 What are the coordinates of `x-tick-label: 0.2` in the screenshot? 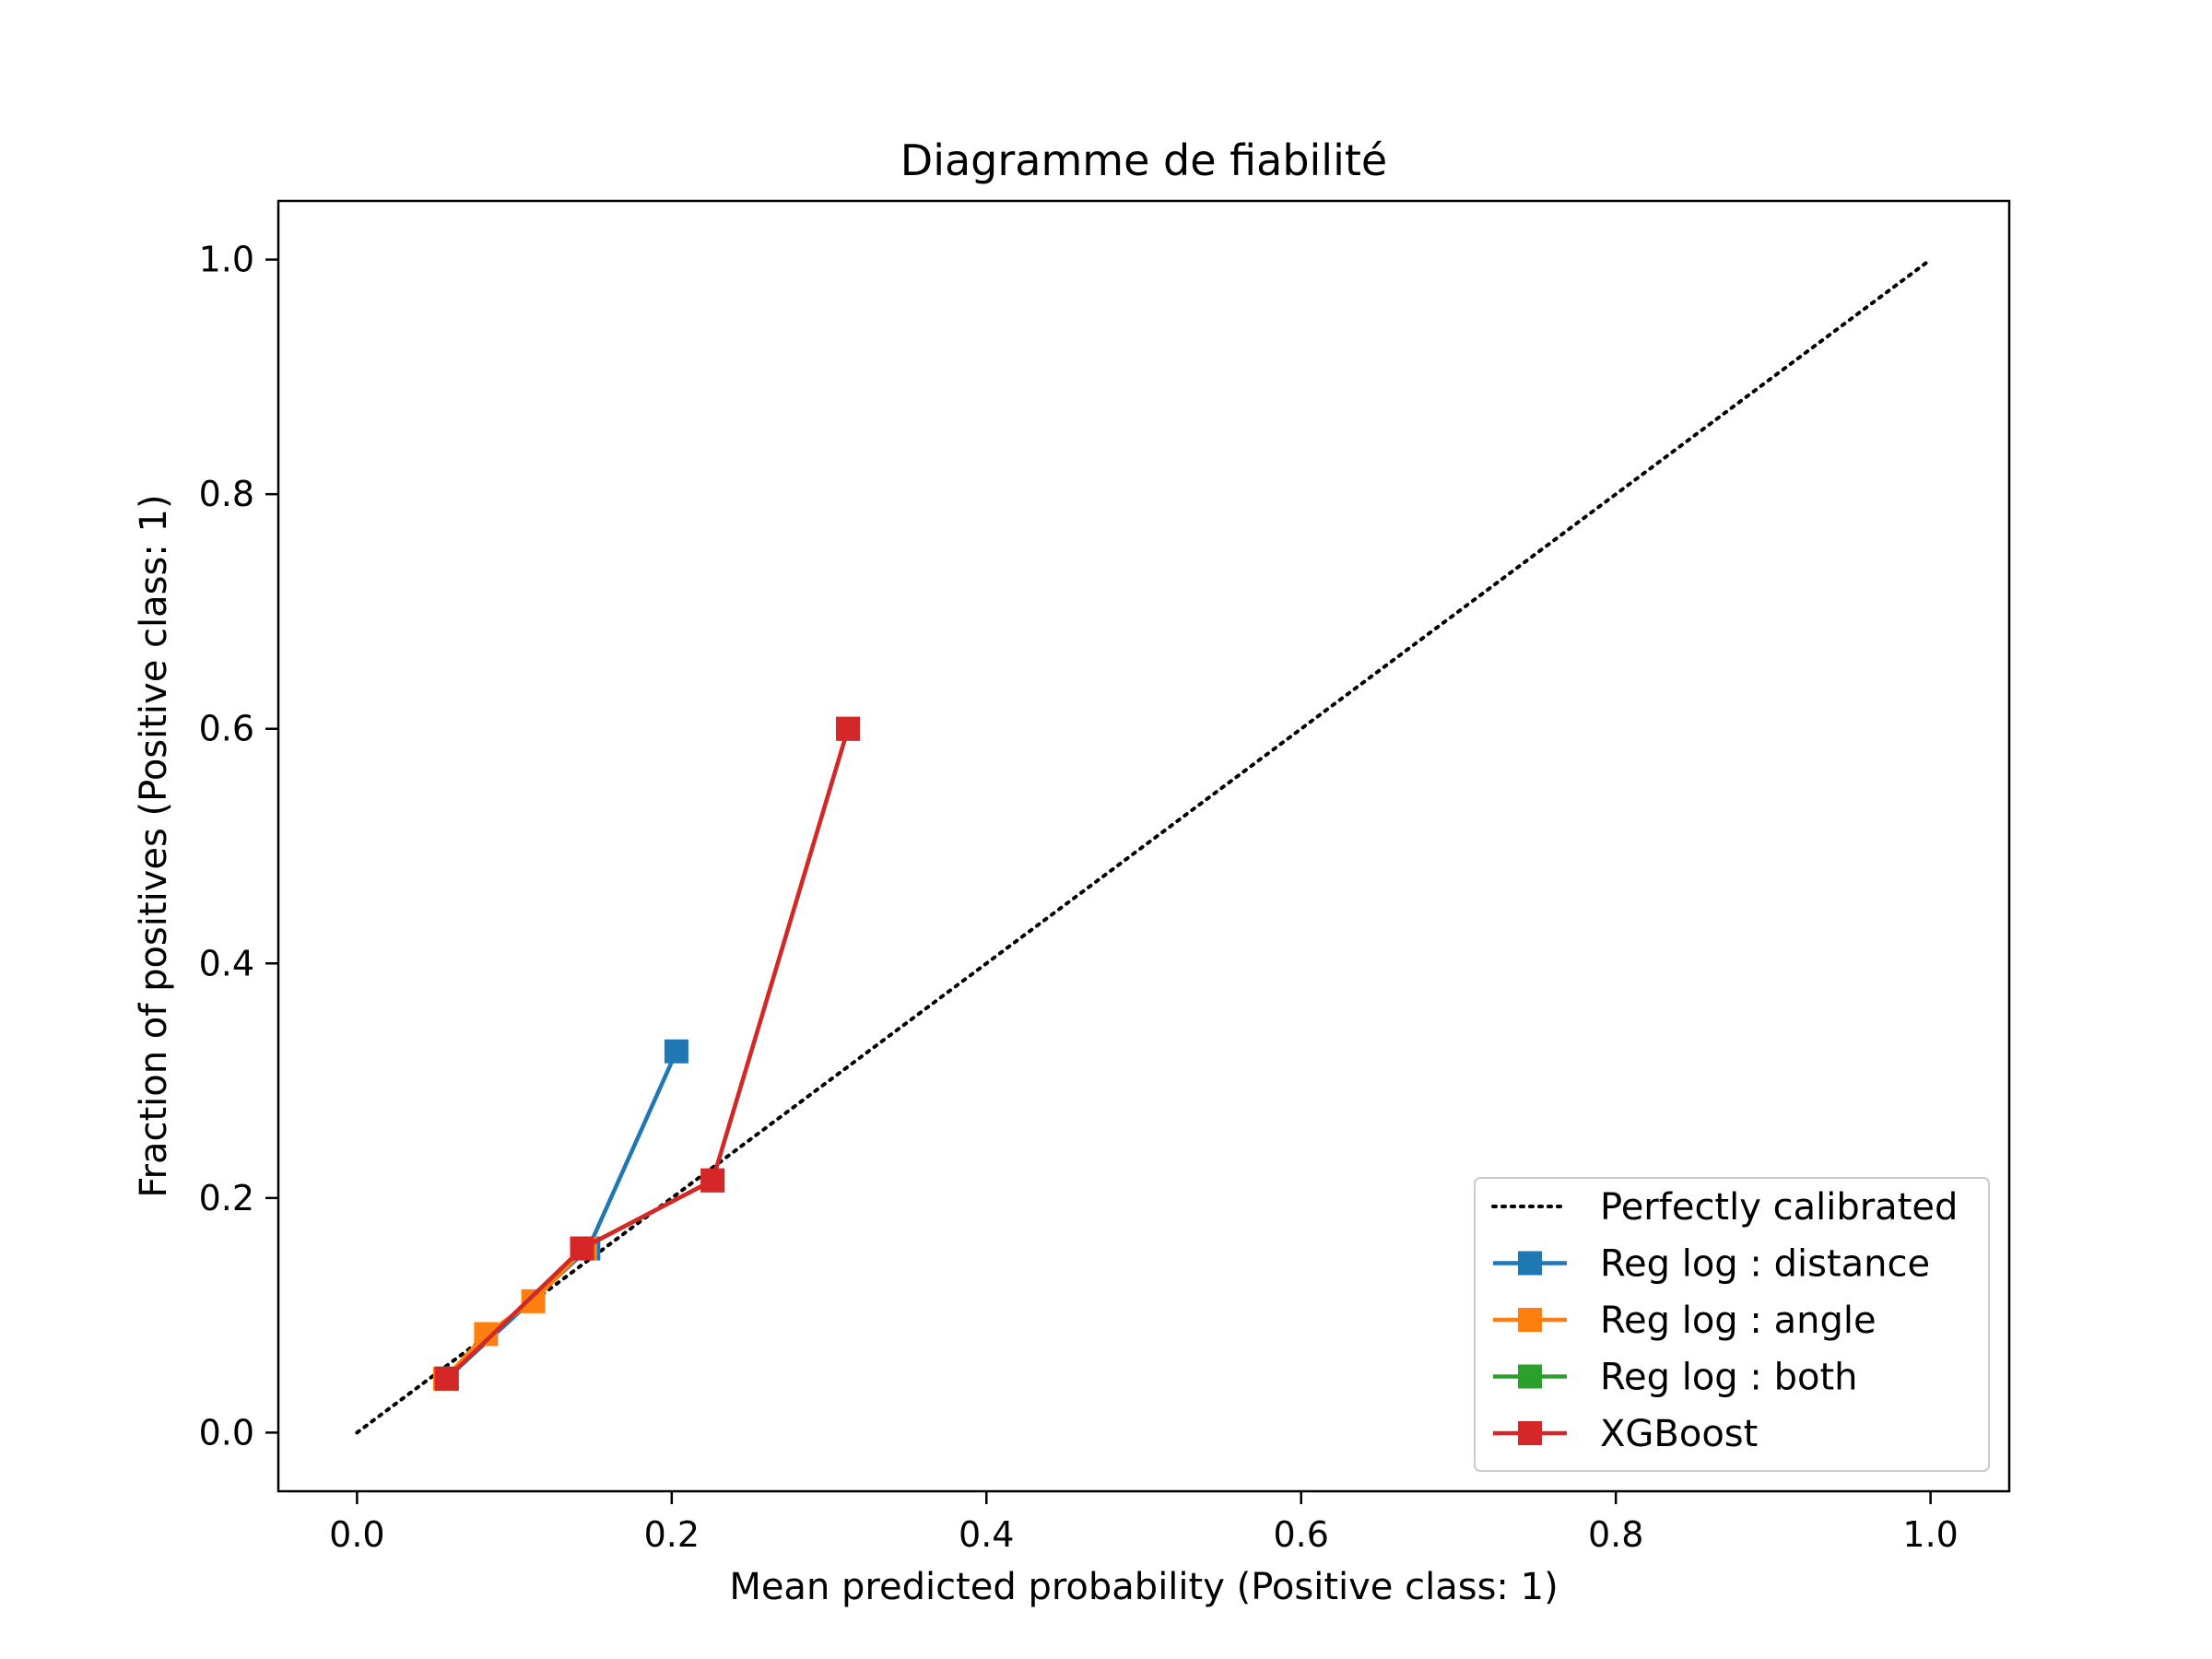 It's located at (672, 1534).